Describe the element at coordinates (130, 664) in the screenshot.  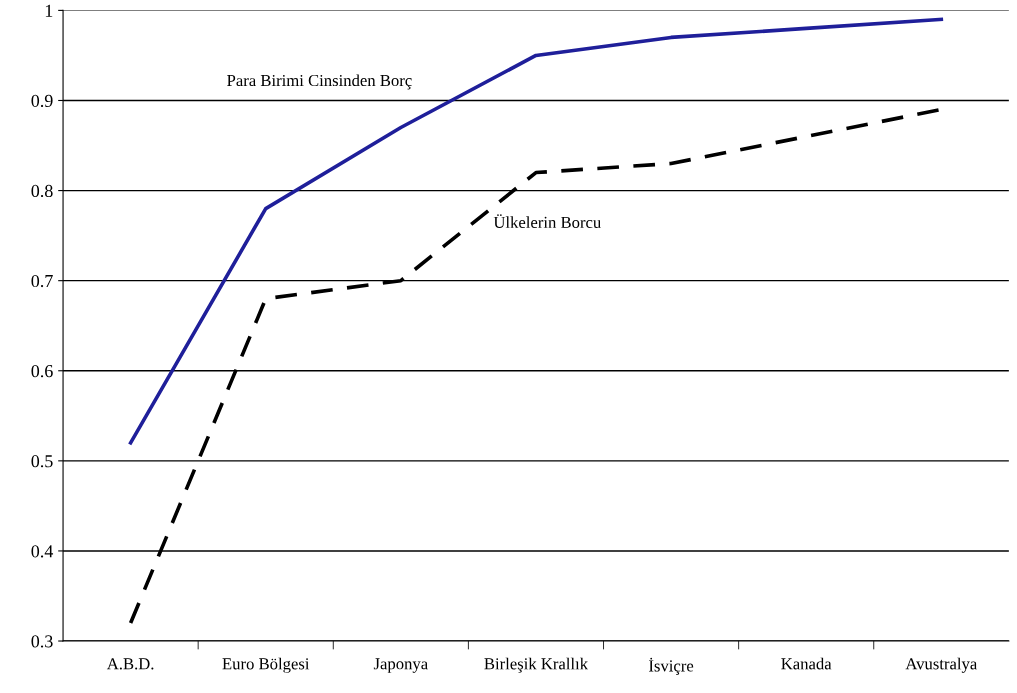
I see `x-tick-label: A.B.D.` at that location.